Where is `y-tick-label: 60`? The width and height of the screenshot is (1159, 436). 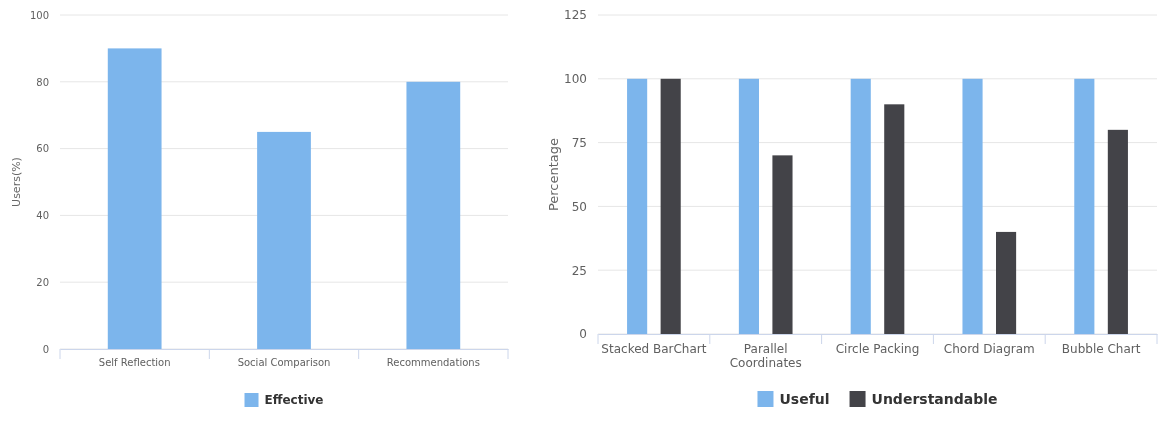 y-tick-label: 60 is located at coordinates (42, 149).